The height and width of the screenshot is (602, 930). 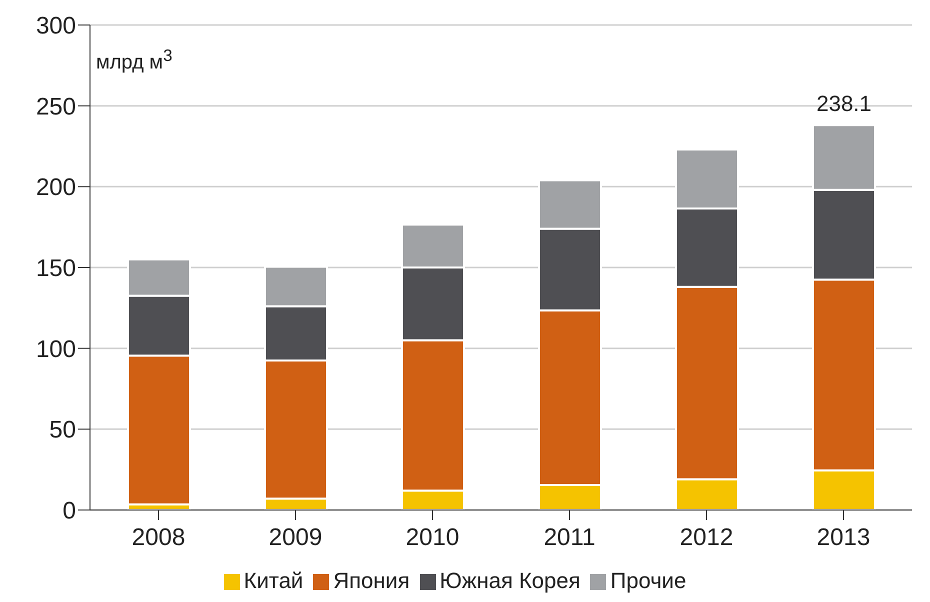 I want to click on x-tick-label: 2013, so click(x=843, y=538).